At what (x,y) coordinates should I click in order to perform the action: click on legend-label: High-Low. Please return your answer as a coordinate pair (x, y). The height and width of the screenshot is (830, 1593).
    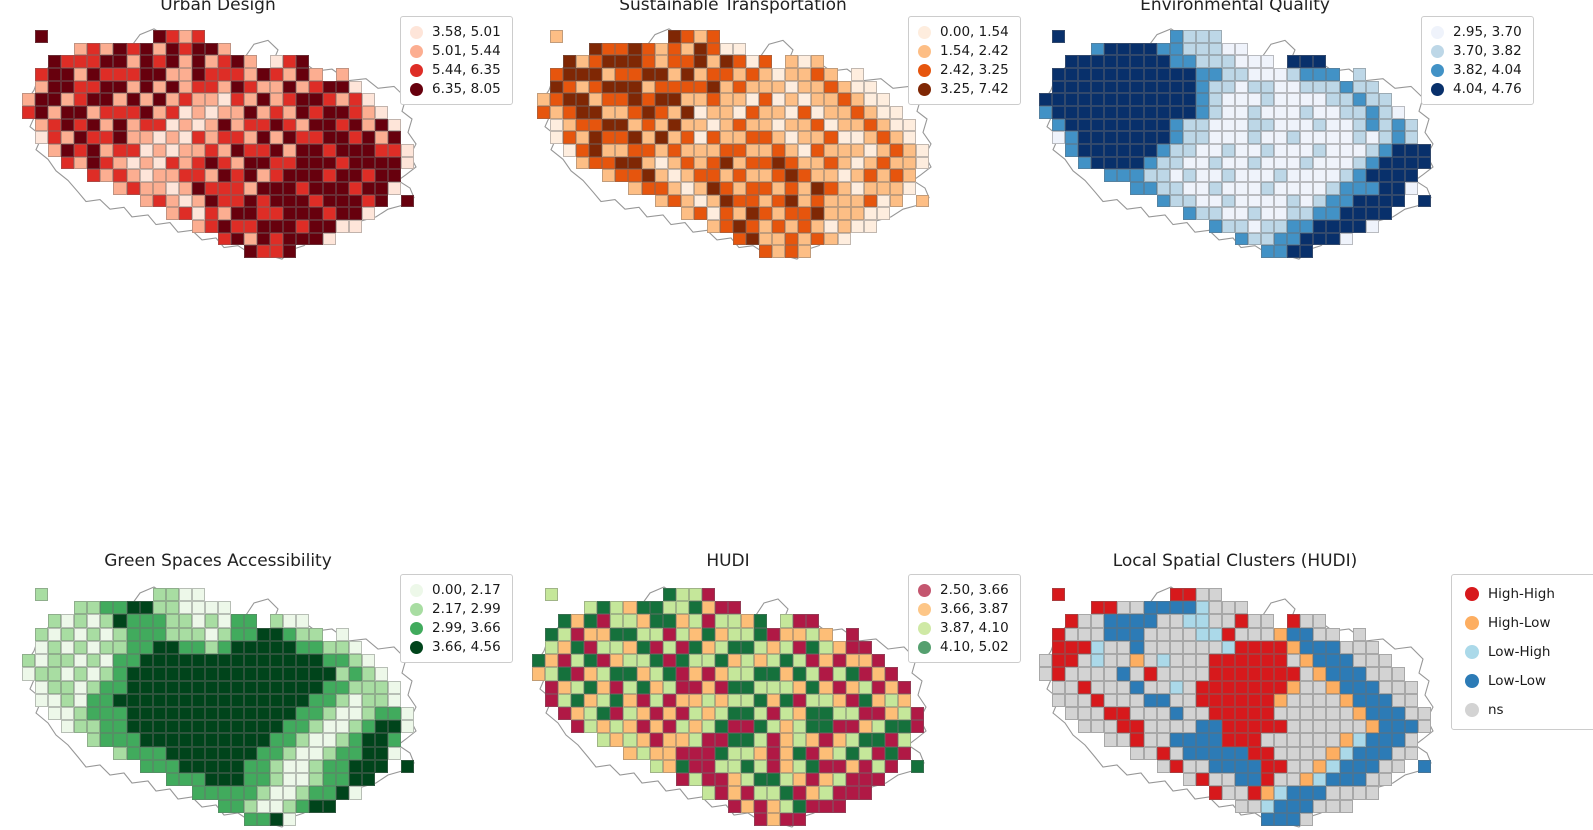
    Looking at the image, I should click on (1519, 623).